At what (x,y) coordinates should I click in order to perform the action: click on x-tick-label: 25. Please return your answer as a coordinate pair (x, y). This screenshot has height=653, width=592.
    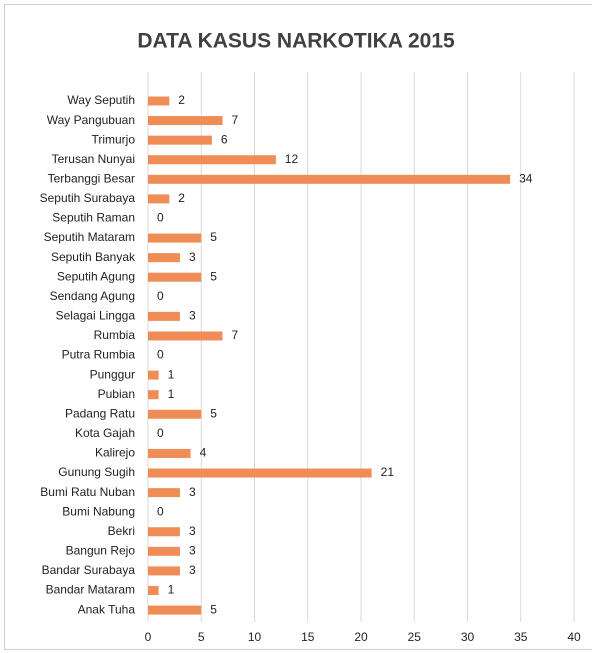
    Looking at the image, I should click on (415, 637).